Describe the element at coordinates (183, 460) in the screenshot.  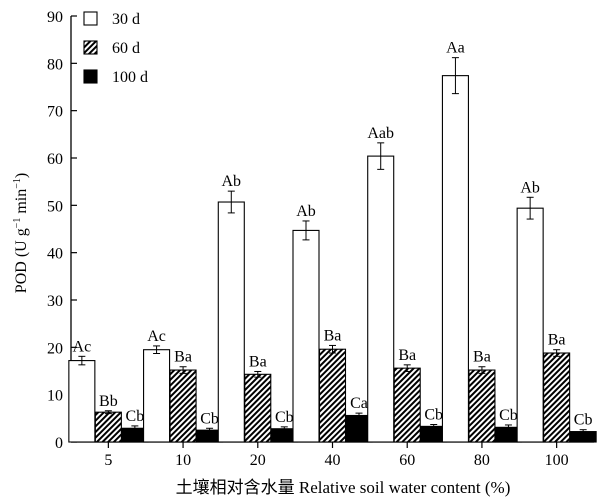
I see `x-tick-label: 10` at that location.